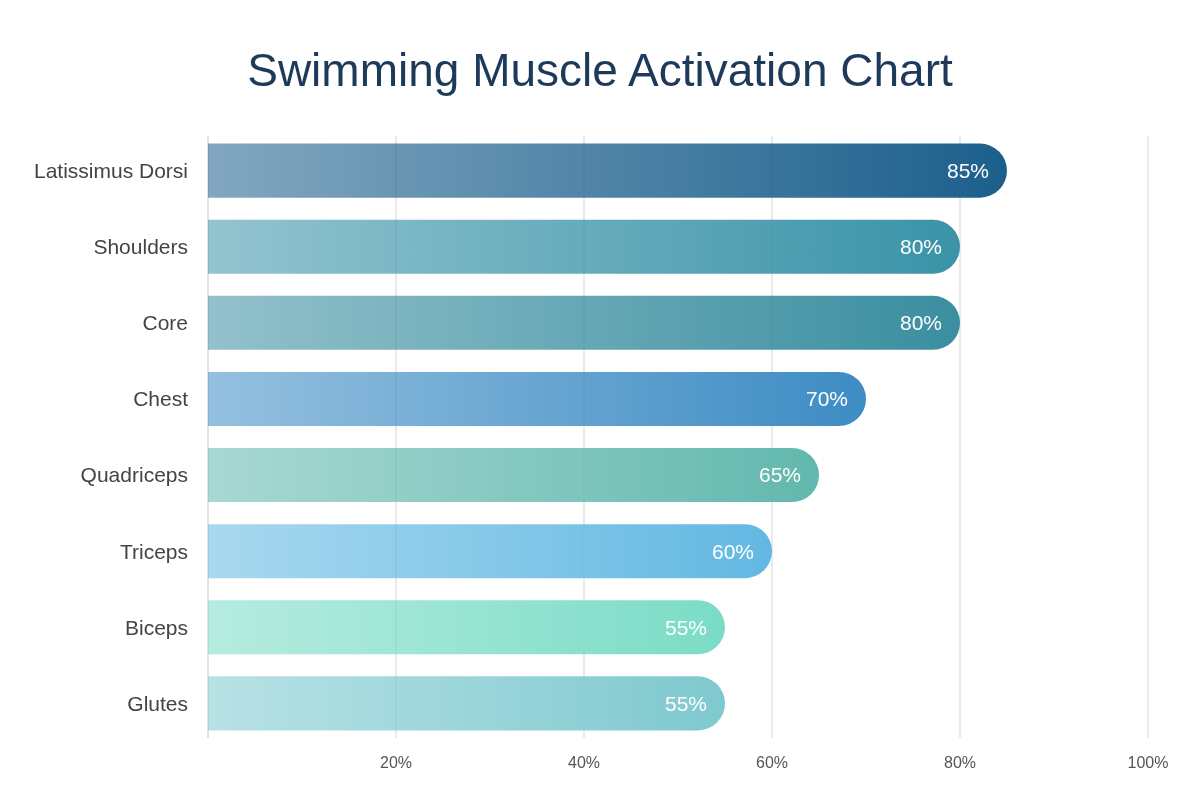 This screenshot has height=800, width=1200. What do you see at coordinates (1148, 762) in the screenshot?
I see `x-tick-label: 100%` at bounding box center [1148, 762].